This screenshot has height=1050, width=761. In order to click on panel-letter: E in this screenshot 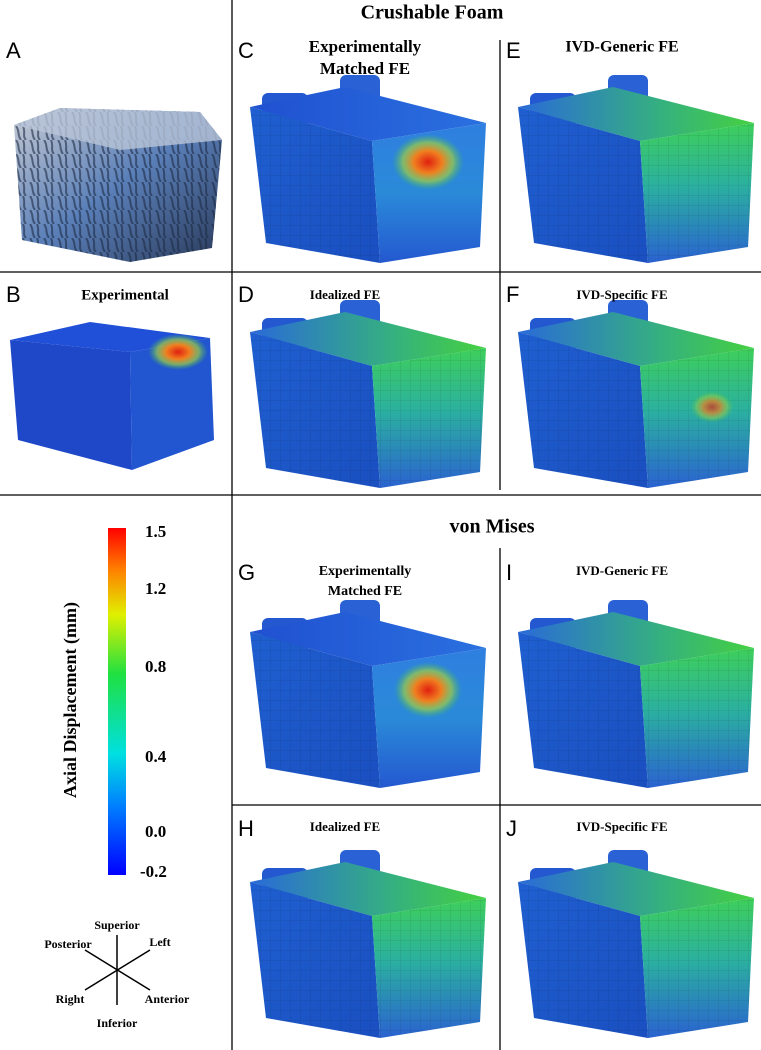, I will do `click(513, 50)`.